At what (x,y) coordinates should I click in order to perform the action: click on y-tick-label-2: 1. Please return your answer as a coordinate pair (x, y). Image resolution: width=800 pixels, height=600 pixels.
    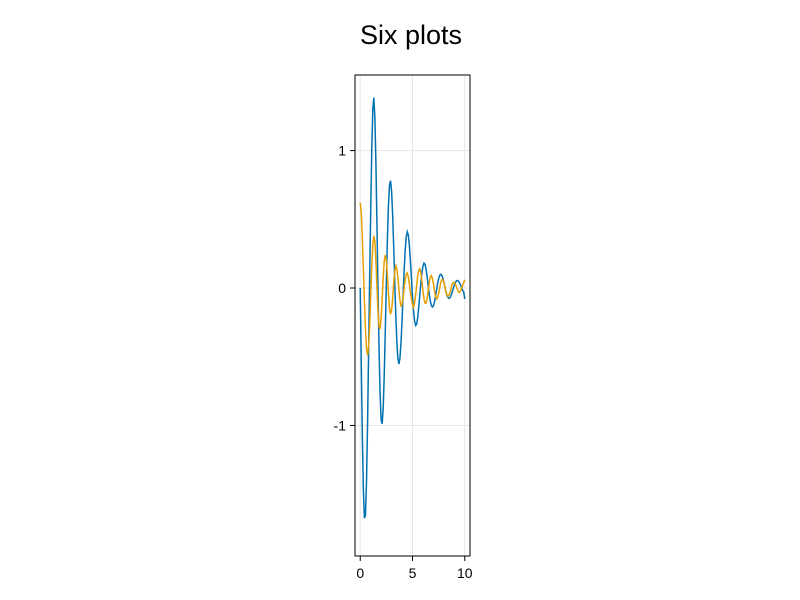
    Looking at the image, I should click on (342, 151).